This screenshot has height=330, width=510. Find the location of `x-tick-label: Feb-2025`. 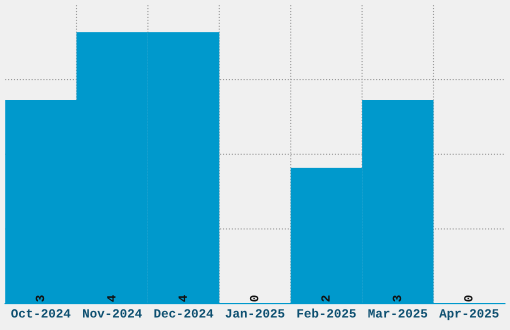

x-tick-label: Feb-2025 is located at coordinates (326, 313).